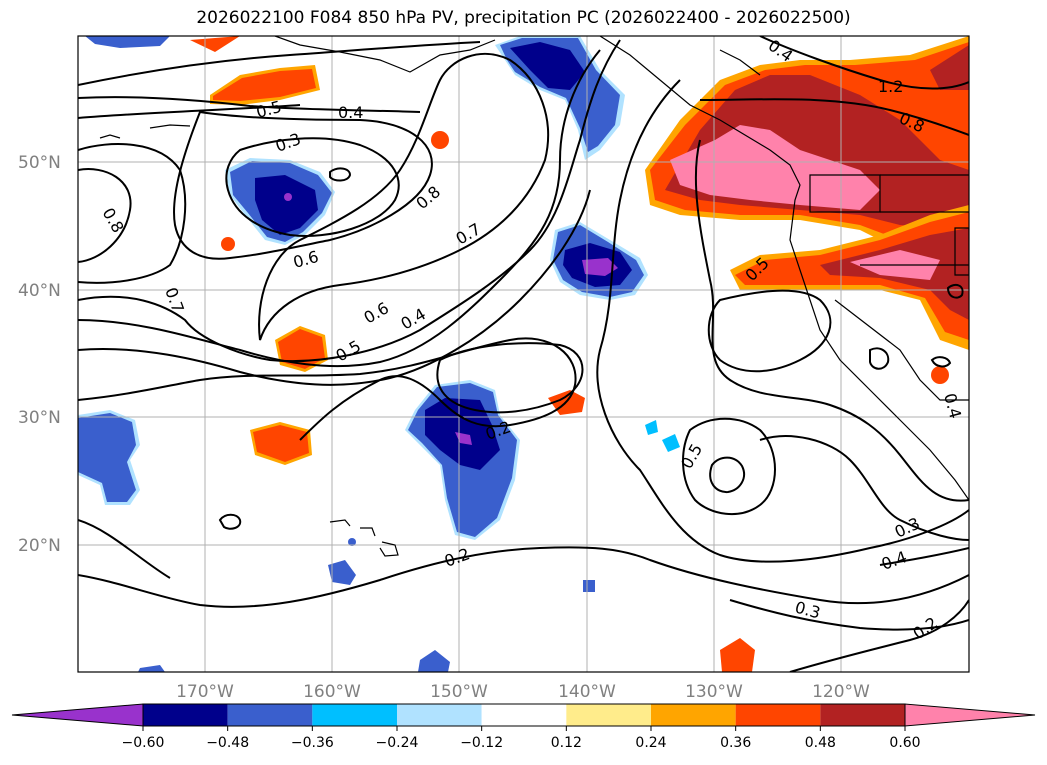 This screenshot has height=765, width=1047. Describe the element at coordinates (39, 163) in the screenshot. I see `lat-label: 50°N` at that location.